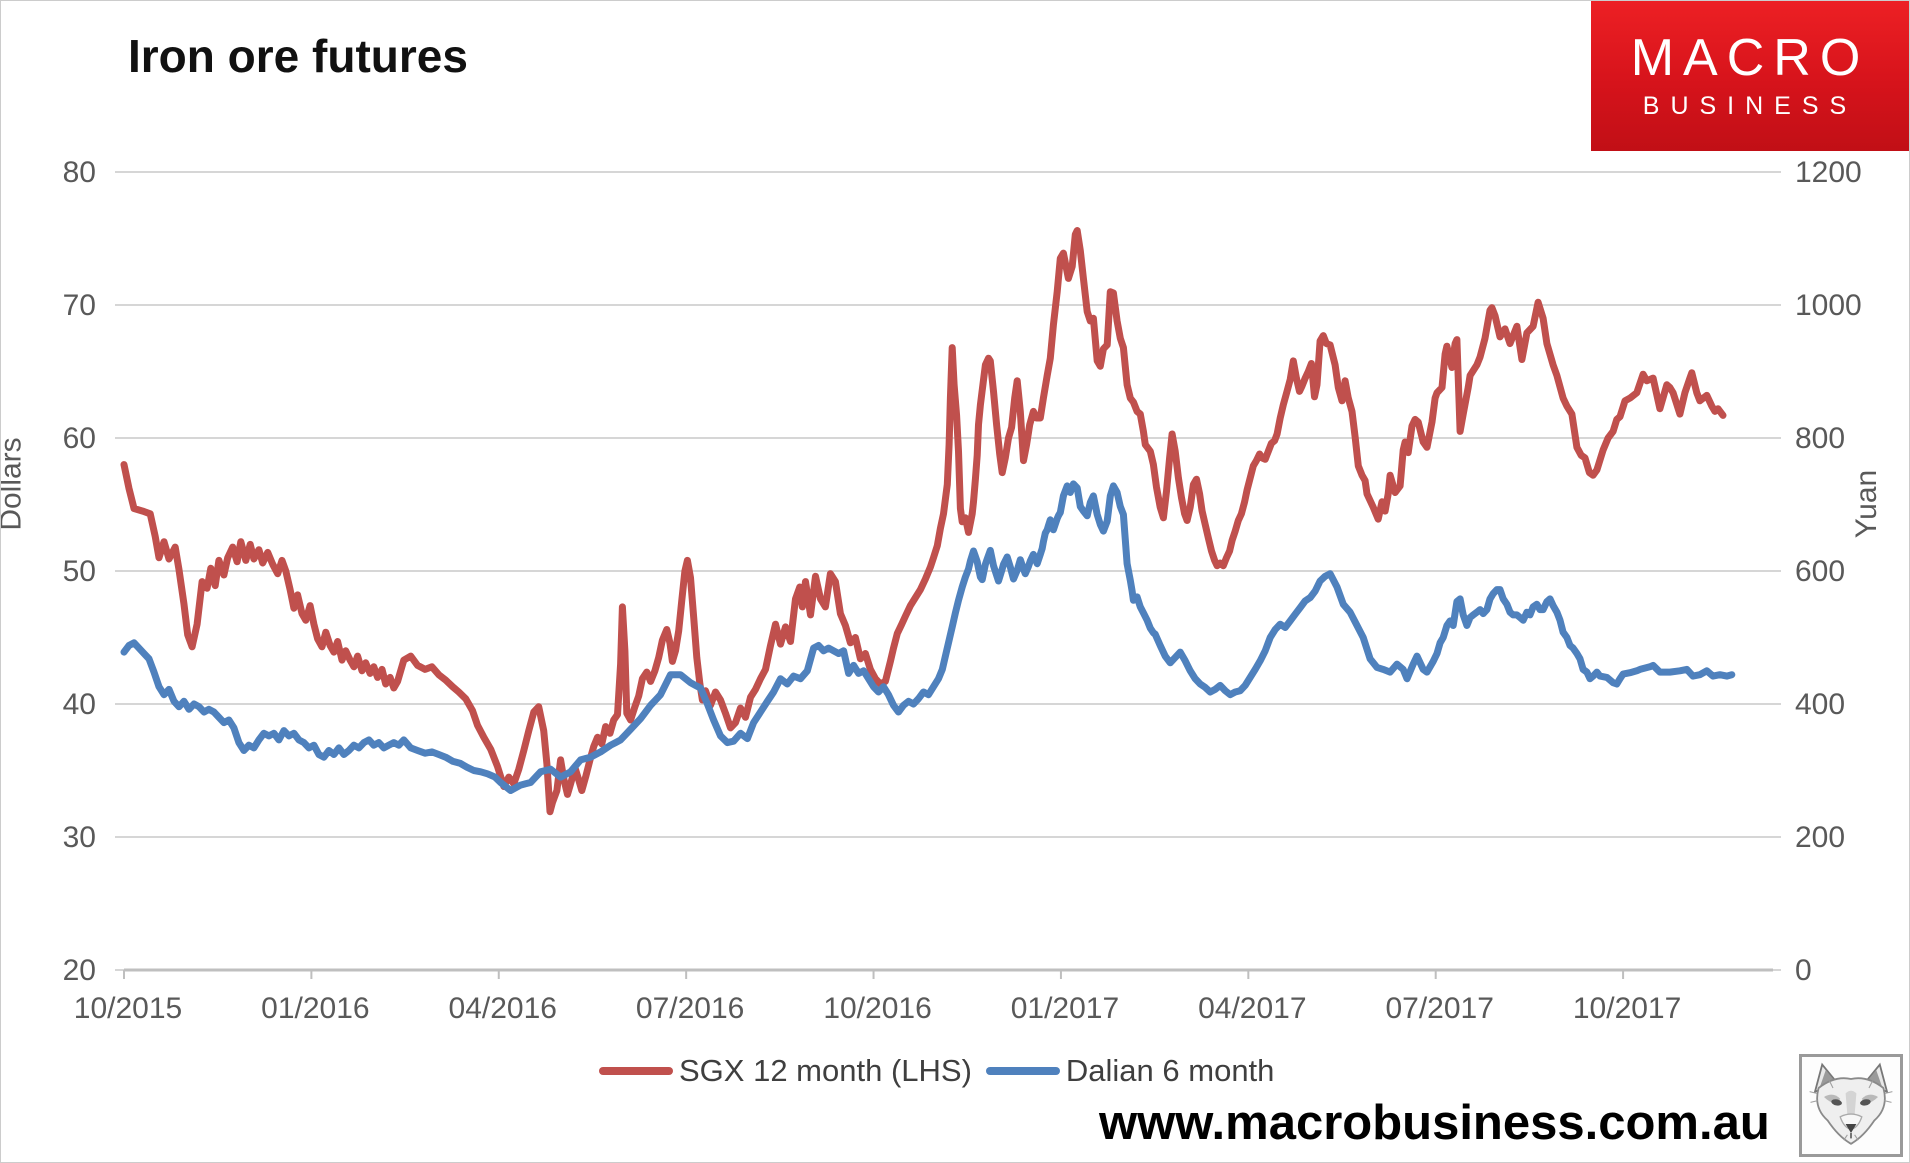 This screenshot has width=1910, height=1163. Describe the element at coordinates (14, 484) in the screenshot. I see `y-axis-title-left: Dollars` at that location.